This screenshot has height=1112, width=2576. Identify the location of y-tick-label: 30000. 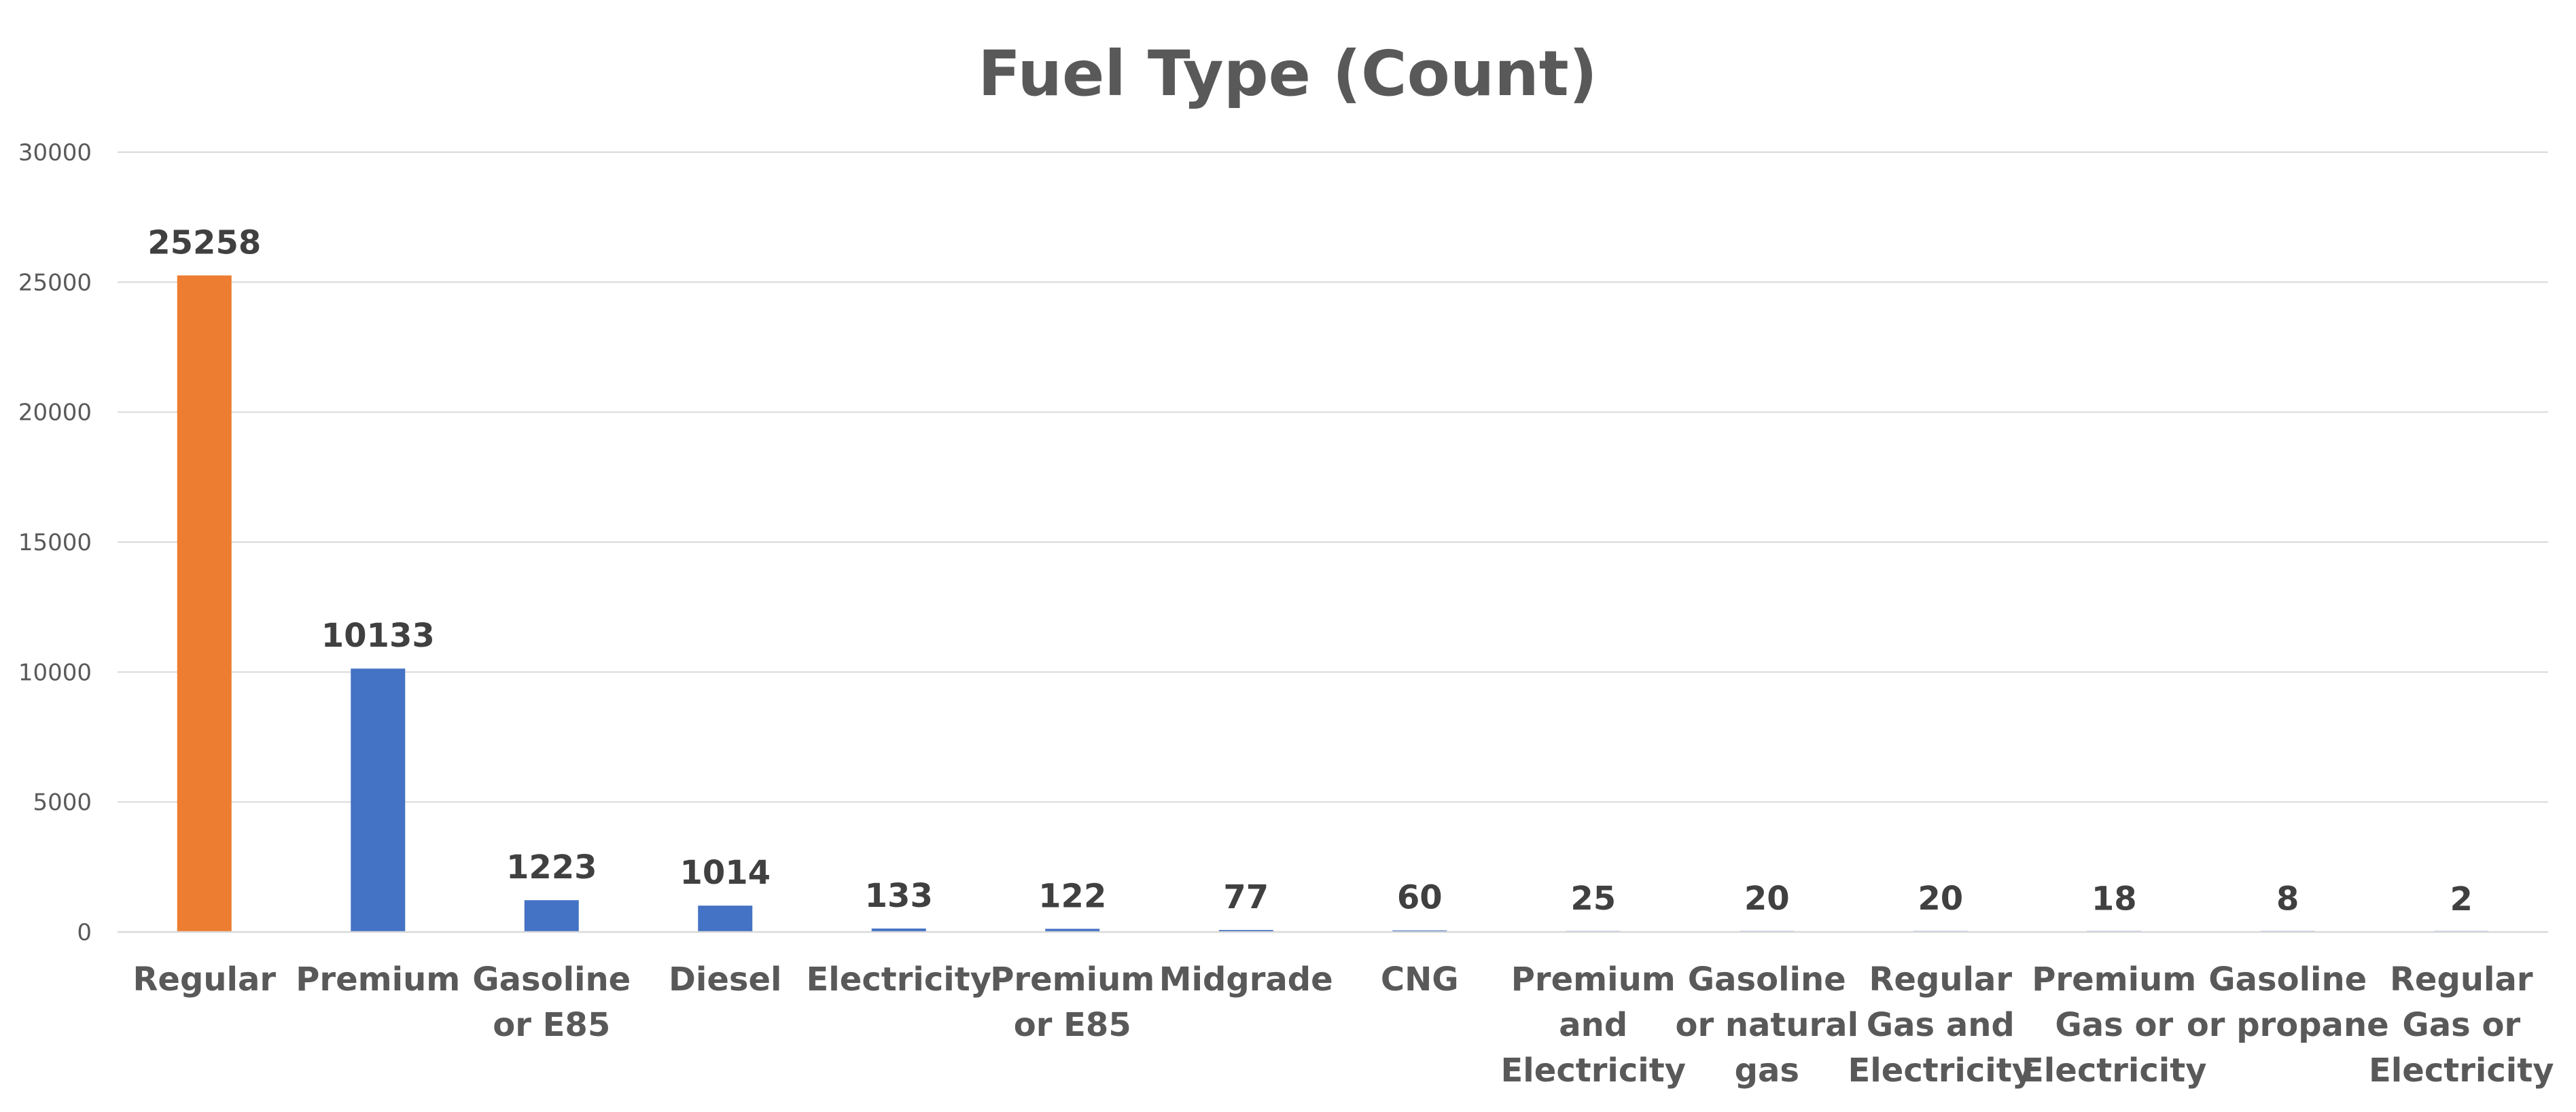
(55, 152).